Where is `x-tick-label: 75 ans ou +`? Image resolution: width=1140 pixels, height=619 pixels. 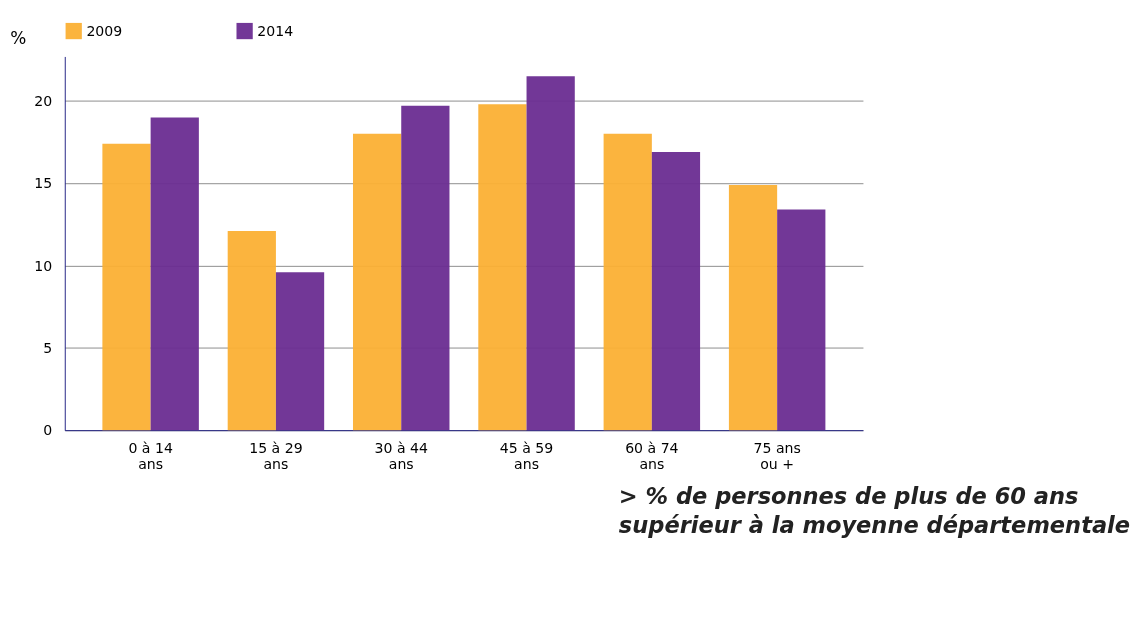 x-tick-label: 75 ans ou + is located at coordinates (777, 456).